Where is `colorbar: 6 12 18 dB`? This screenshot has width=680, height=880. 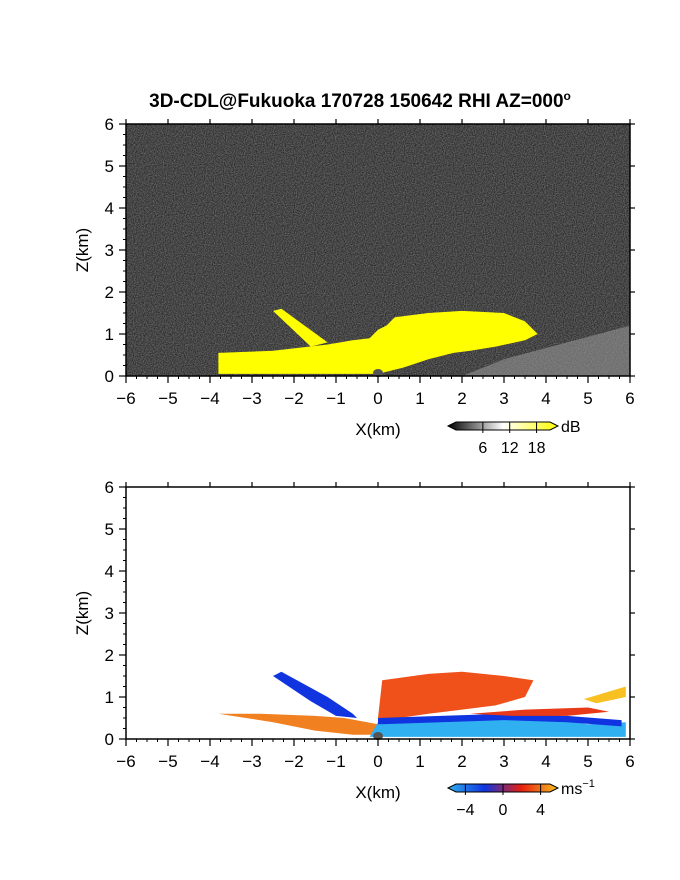
colorbar: 6 12 18 dB is located at coordinates (513, 438).